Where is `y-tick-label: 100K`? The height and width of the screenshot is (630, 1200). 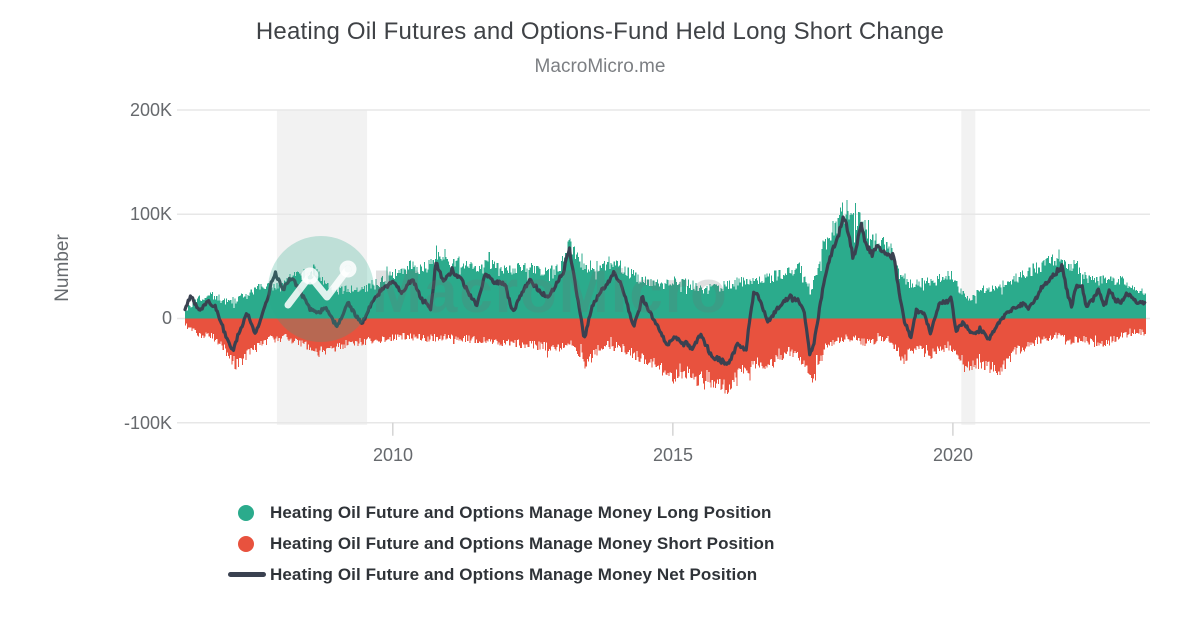
y-tick-label: 100K is located at coordinates (150, 214).